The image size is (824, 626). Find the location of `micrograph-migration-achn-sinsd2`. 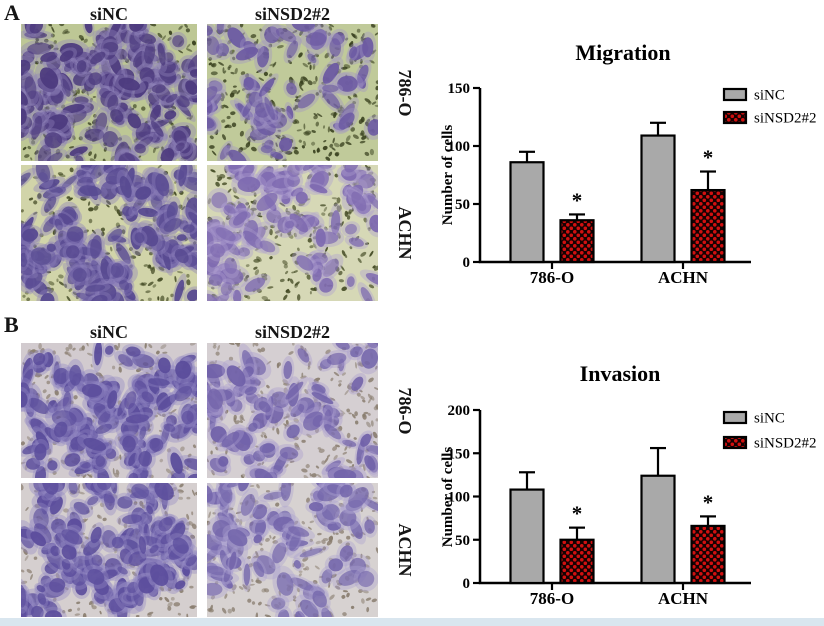

micrograph-migration-achn-sinsd2 is located at coordinates (292, 233).